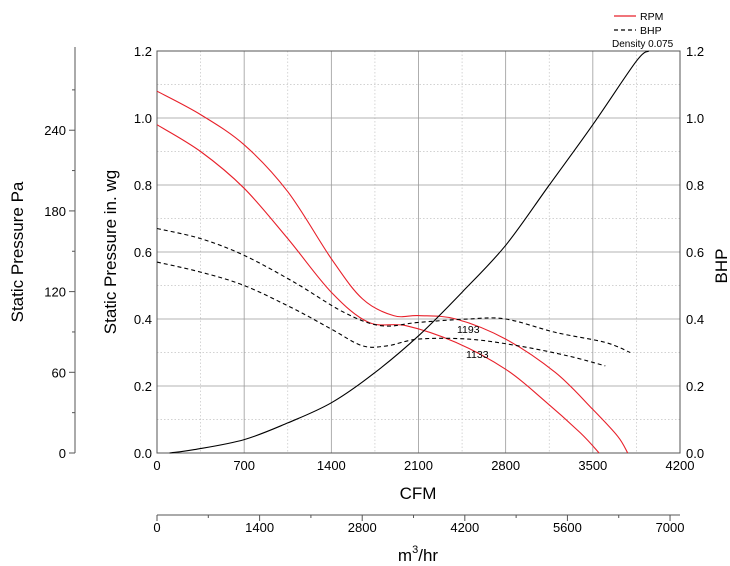 The height and width of the screenshot is (566, 730). What do you see at coordinates (55, 292) in the screenshot?
I see `y2-tick-label: 120` at bounding box center [55, 292].